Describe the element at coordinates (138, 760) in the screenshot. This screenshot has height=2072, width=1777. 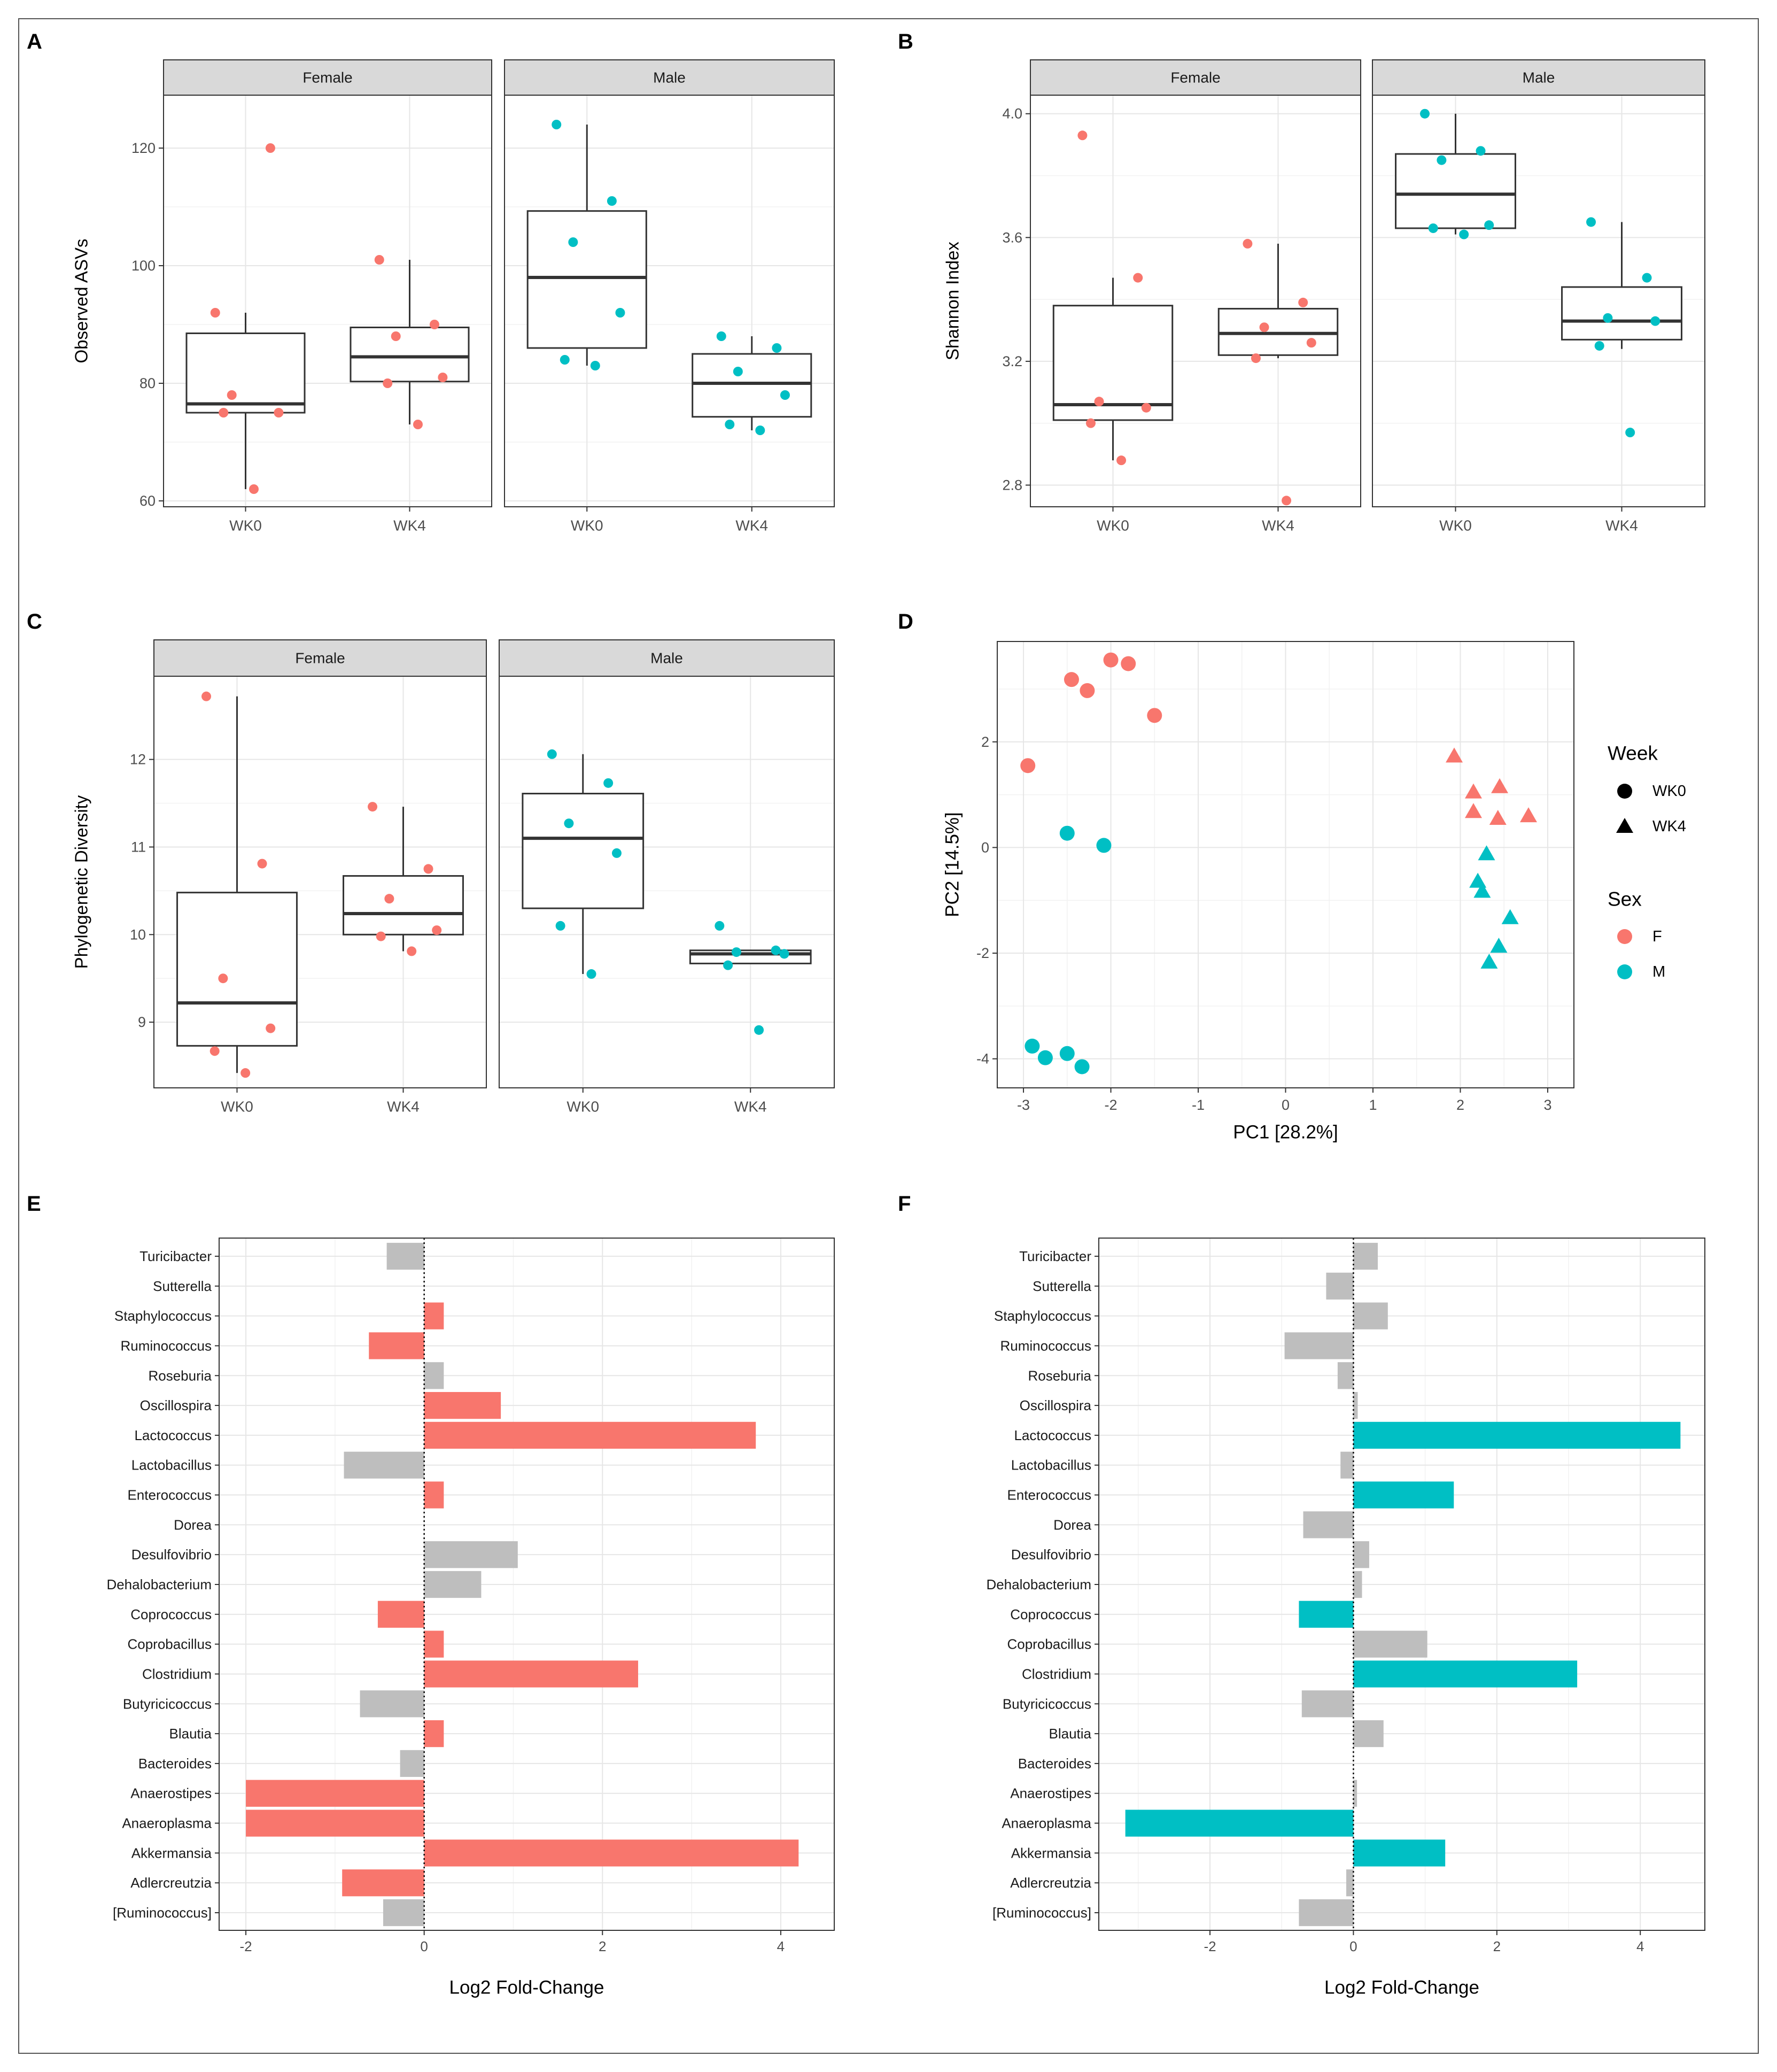
I see `y-tick-label: 12` at that location.